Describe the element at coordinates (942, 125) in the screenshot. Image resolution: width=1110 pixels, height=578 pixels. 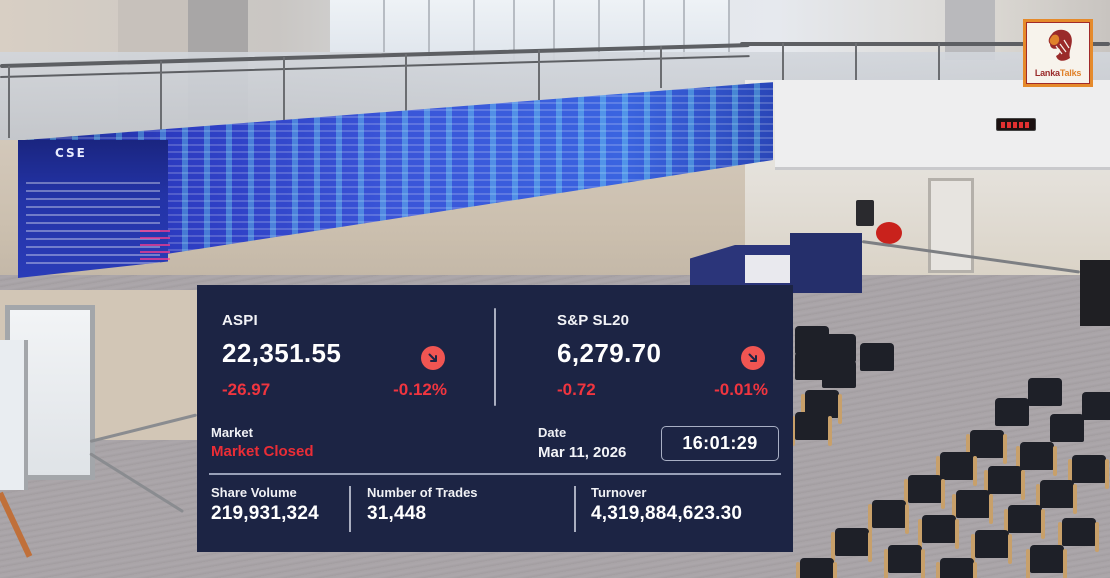
I see `right-ceiling` at that location.